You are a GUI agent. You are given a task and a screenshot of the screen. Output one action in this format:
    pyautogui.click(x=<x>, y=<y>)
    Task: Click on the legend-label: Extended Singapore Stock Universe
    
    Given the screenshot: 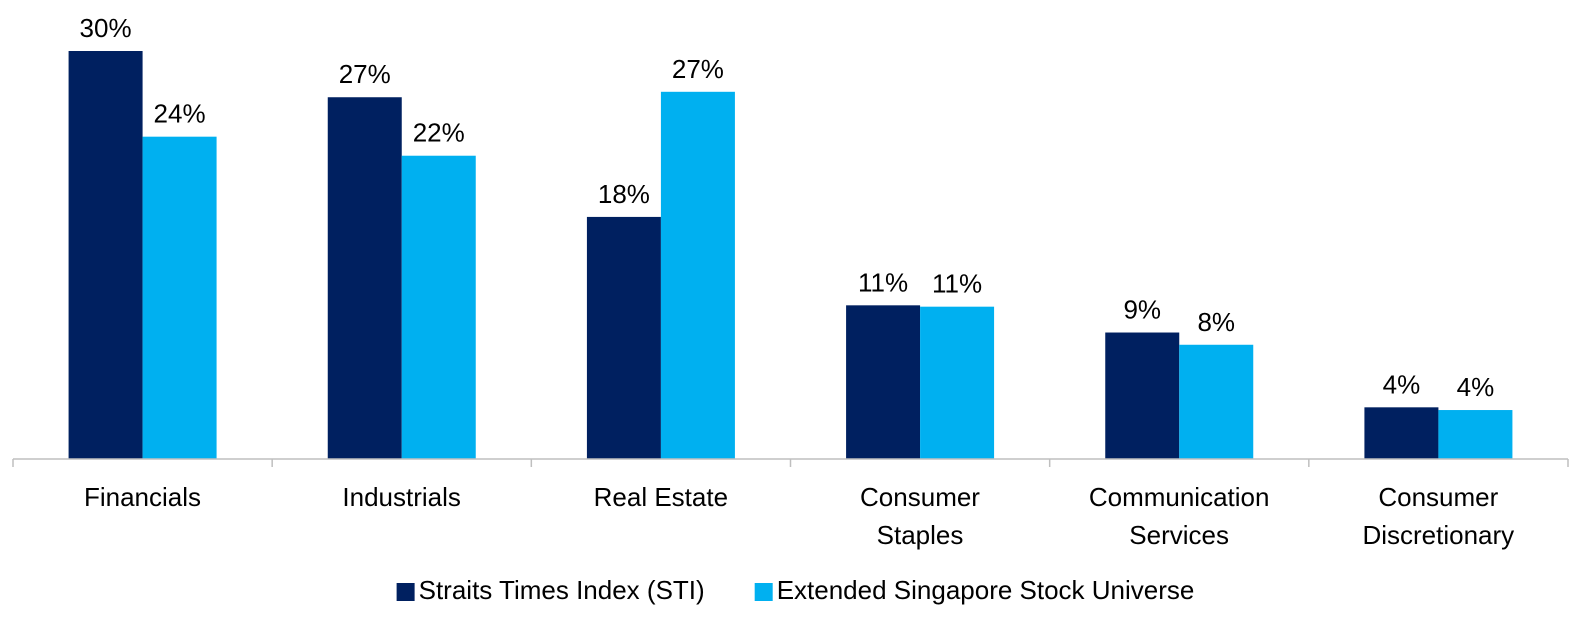 What is the action you would take?
    pyautogui.click(x=986, y=590)
    